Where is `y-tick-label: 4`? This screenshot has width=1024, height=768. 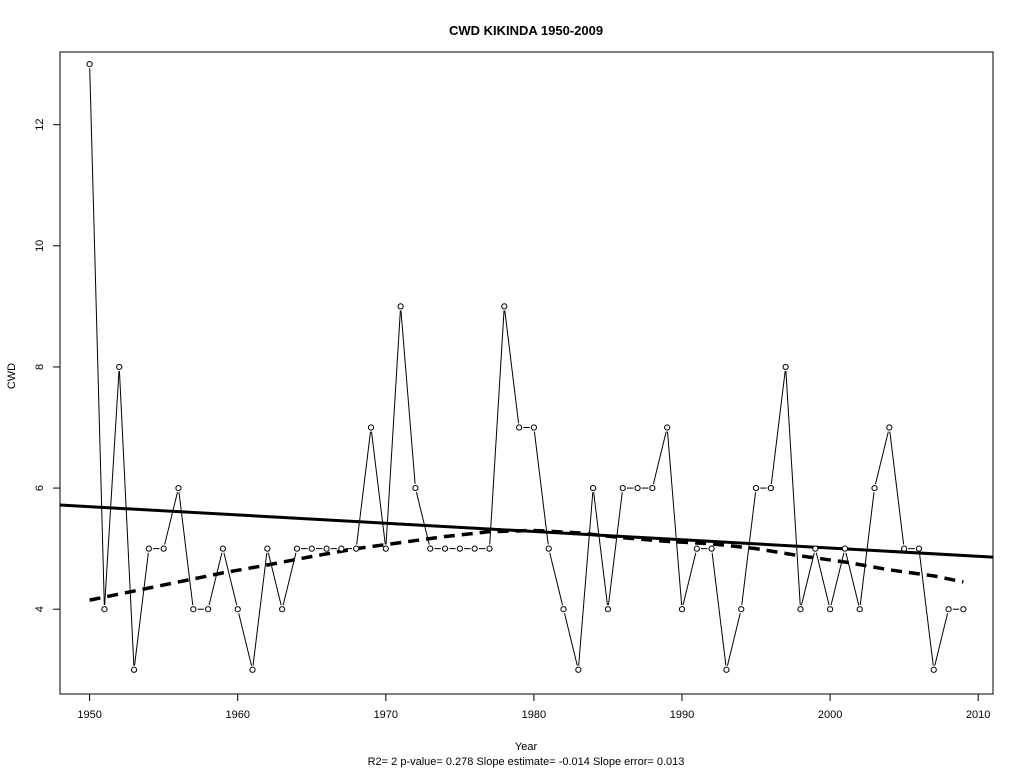 y-tick-label: 4 is located at coordinates (40, 609).